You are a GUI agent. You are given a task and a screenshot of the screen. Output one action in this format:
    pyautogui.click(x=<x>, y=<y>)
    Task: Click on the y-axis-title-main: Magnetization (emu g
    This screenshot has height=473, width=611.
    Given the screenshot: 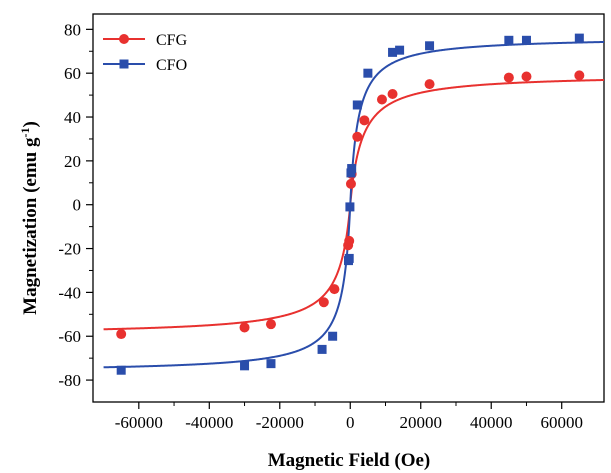 What is the action you would take?
    pyautogui.click(x=30, y=226)
    